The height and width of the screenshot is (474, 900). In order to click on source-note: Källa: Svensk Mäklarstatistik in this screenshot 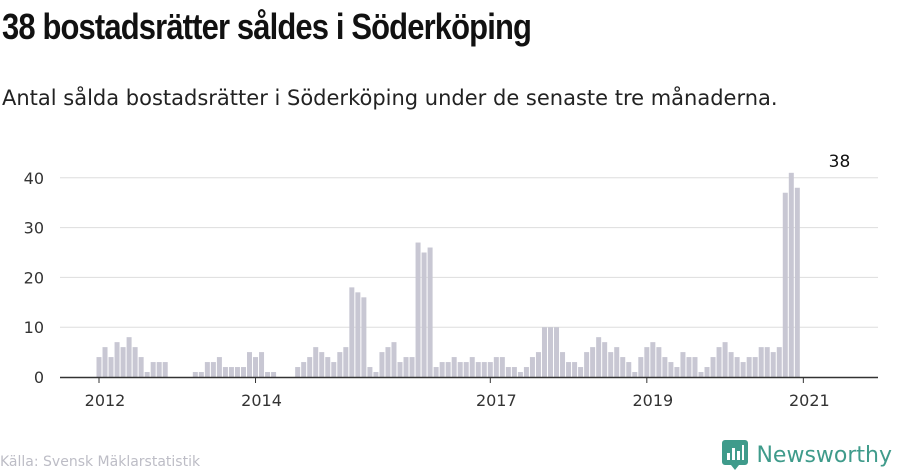, I will do `click(100, 462)`.